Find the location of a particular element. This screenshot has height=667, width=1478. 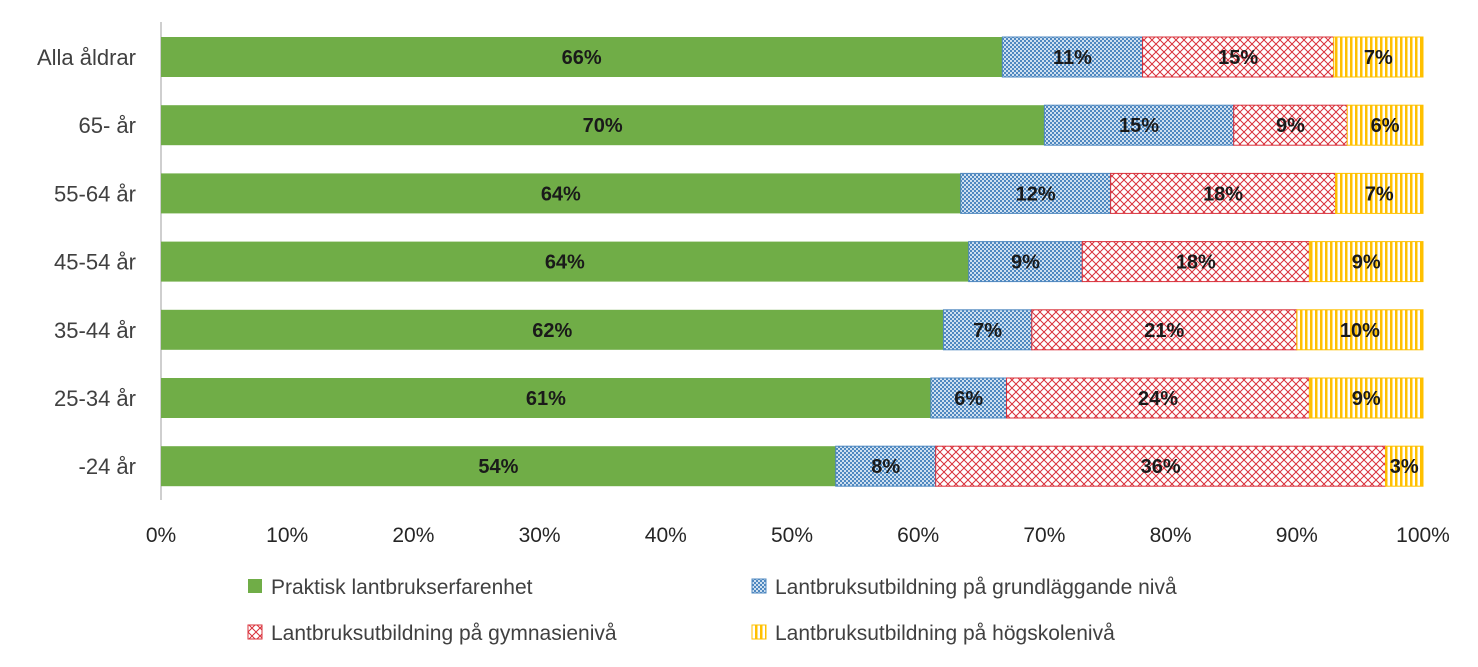

legend-label: Lantbruksutbildning på gymnasienivå is located at coordinates (444, 633).